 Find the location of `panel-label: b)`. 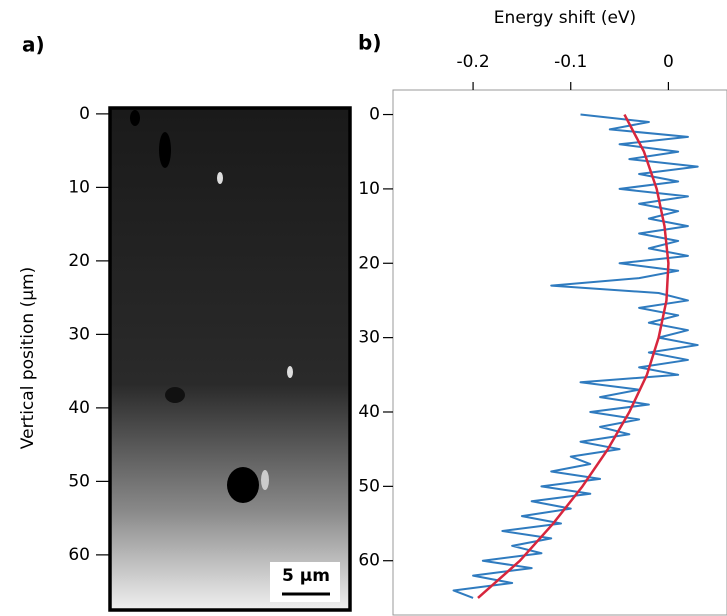

panel-label: b) is located at coordinates (369, 43).